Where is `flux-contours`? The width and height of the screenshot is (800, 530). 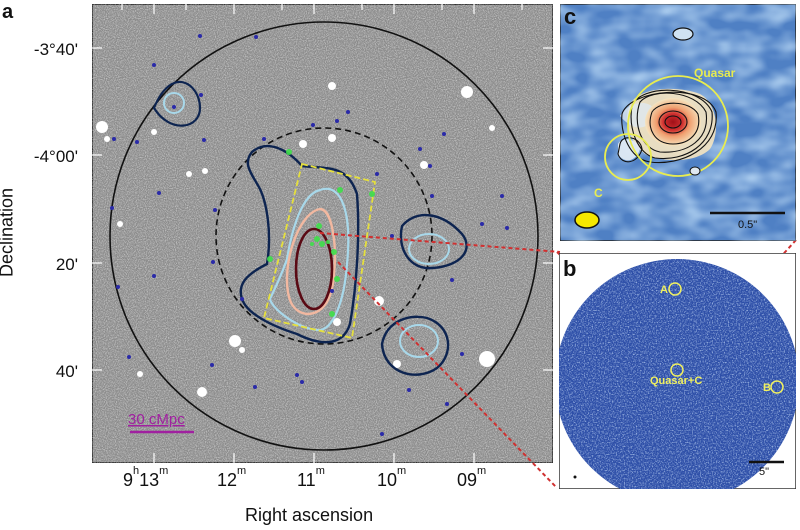
flux-contours is located at coordinates (667, 126).